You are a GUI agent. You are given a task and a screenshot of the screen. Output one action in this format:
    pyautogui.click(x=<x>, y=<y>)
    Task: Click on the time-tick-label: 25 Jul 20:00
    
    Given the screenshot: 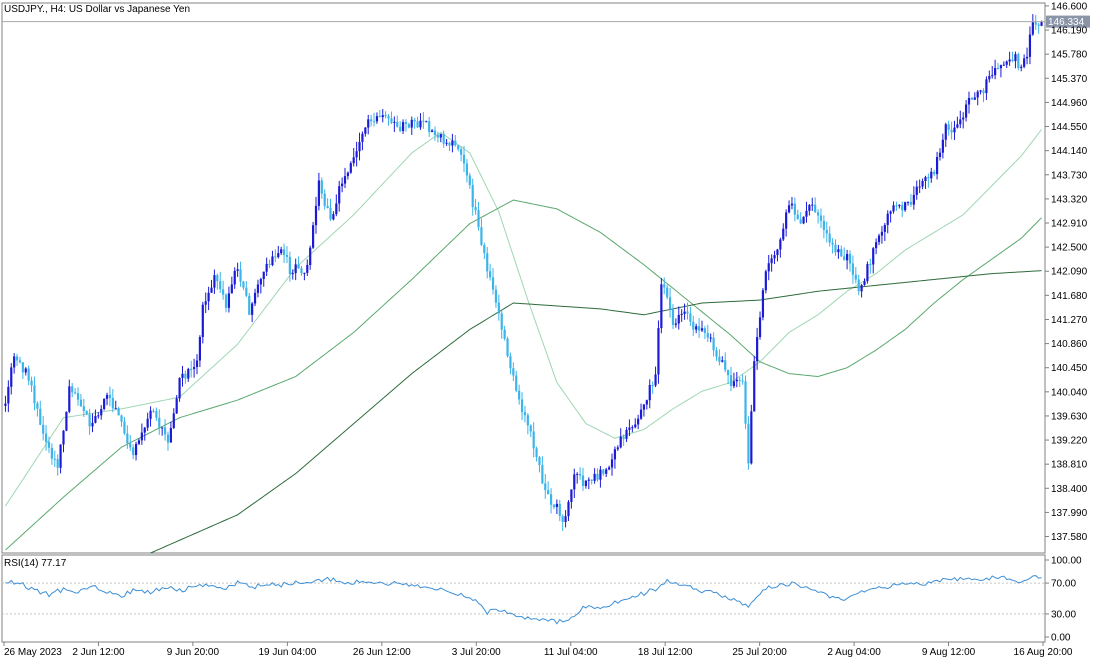 What is the action you would take?
    pyautogui.click(x=759, y=652)
    